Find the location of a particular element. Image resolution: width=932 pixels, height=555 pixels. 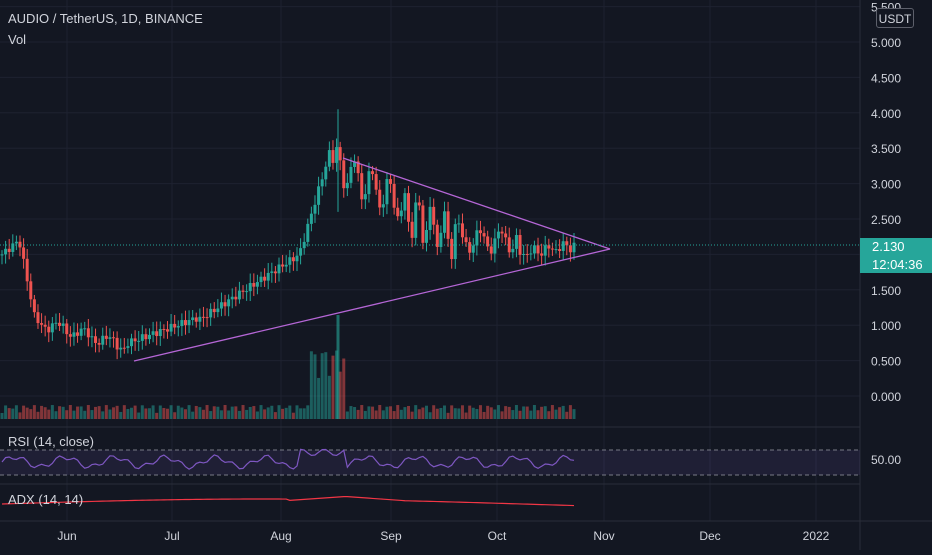

lower-trendline is located at coordinates (372, 305).